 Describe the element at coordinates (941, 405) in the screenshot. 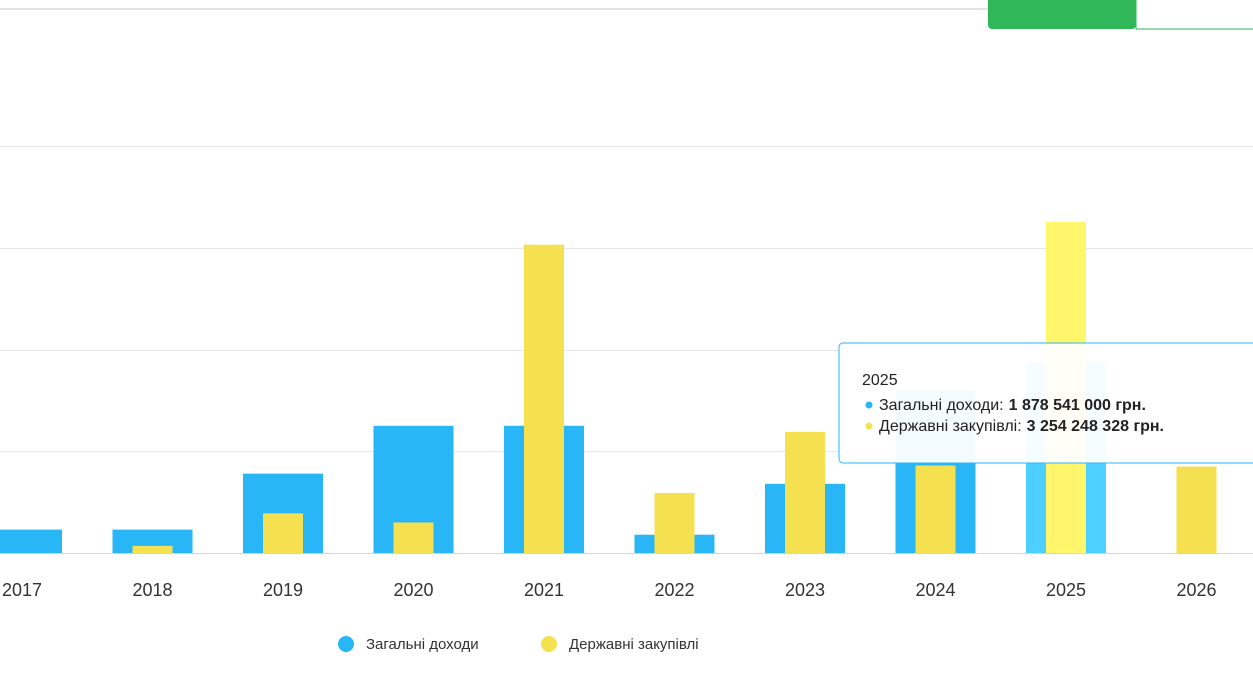

I see `tooltip-label: Загальні доходи:` at that location.